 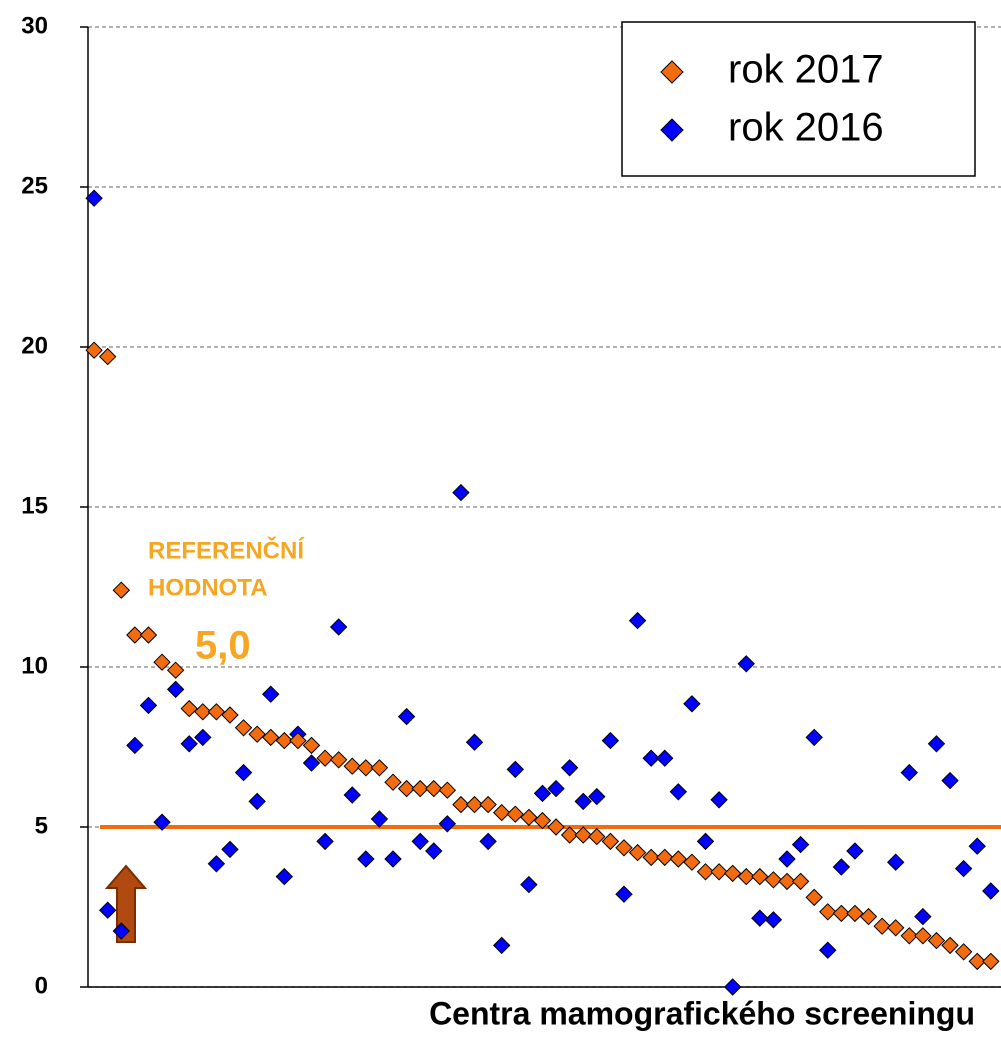 What do you see at coordinates (806, 70) in the screenshot?
I see `legend-label: rok 2017` at bounding box center [806, 70].